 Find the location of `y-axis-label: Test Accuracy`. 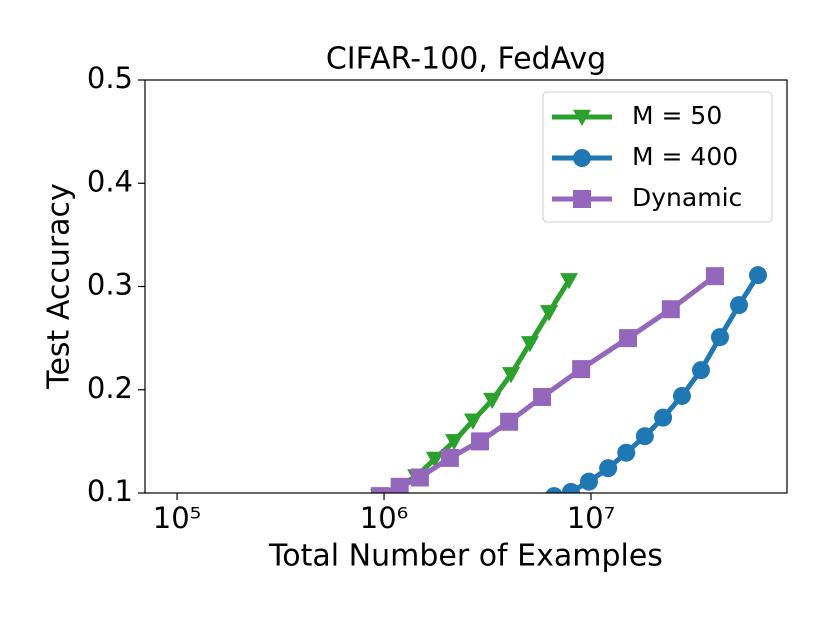

y-axis-label: Test Accuracy is located at coordinates (59, 286).